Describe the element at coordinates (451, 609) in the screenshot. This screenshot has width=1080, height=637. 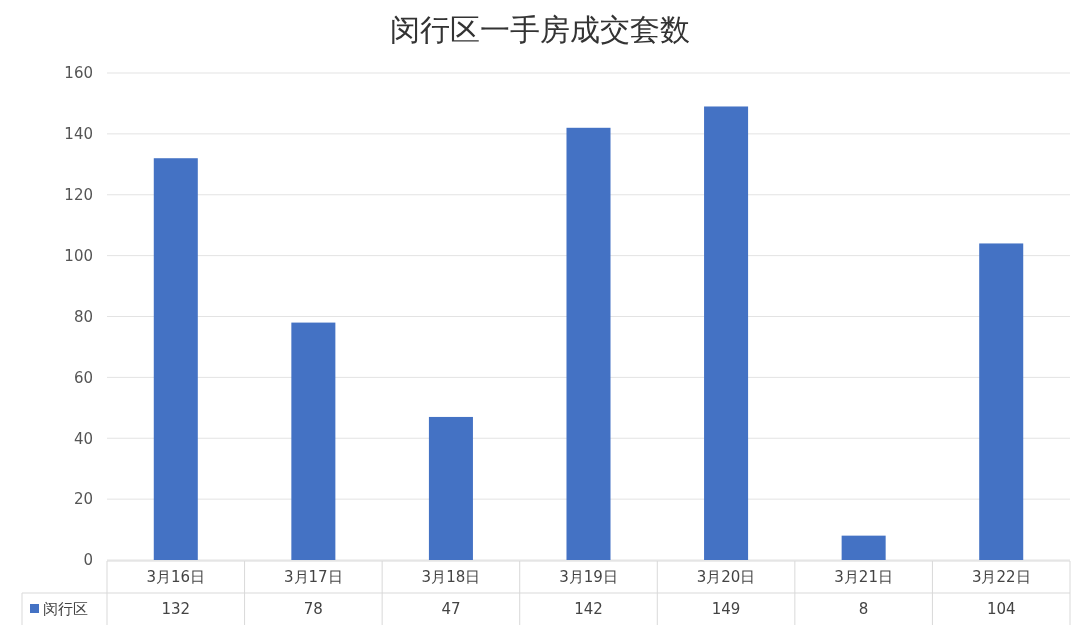
I see `data-label: 47` at that location.